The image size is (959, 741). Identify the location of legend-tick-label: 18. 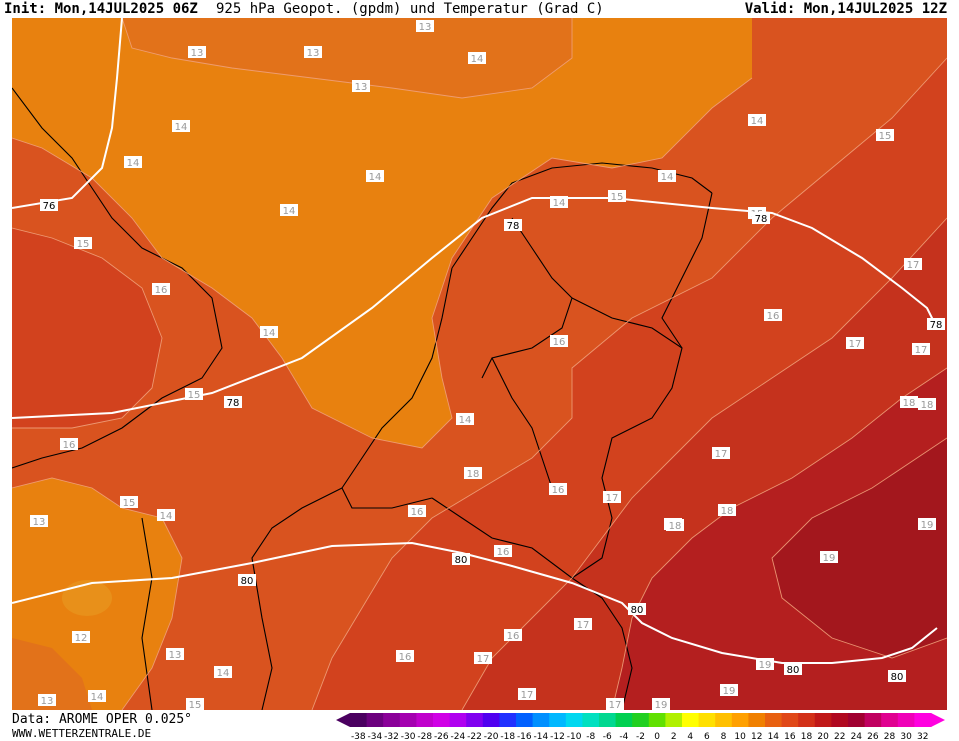
(807, 736).